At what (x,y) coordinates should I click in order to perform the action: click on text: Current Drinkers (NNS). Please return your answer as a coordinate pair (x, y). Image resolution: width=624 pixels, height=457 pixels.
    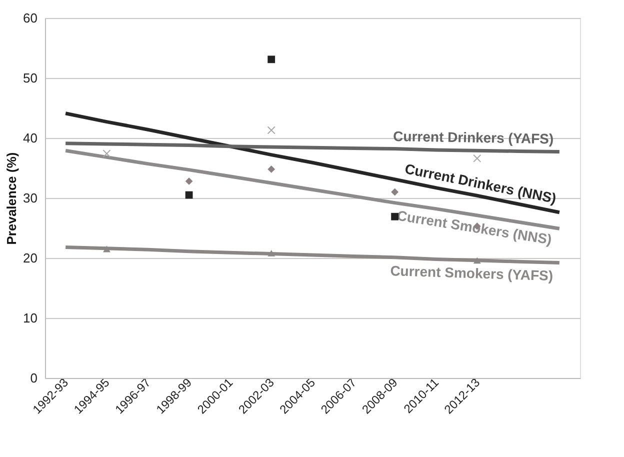
    Looking at the image, I should click on (480, 183).